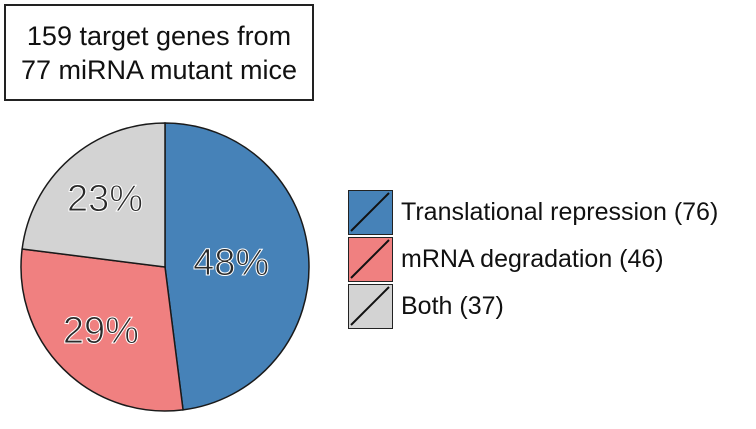 This screenshot has height=429, width=756. I want to click on legend-item-mrna-degradation: mRNA degradation (46), so click(533, 259).